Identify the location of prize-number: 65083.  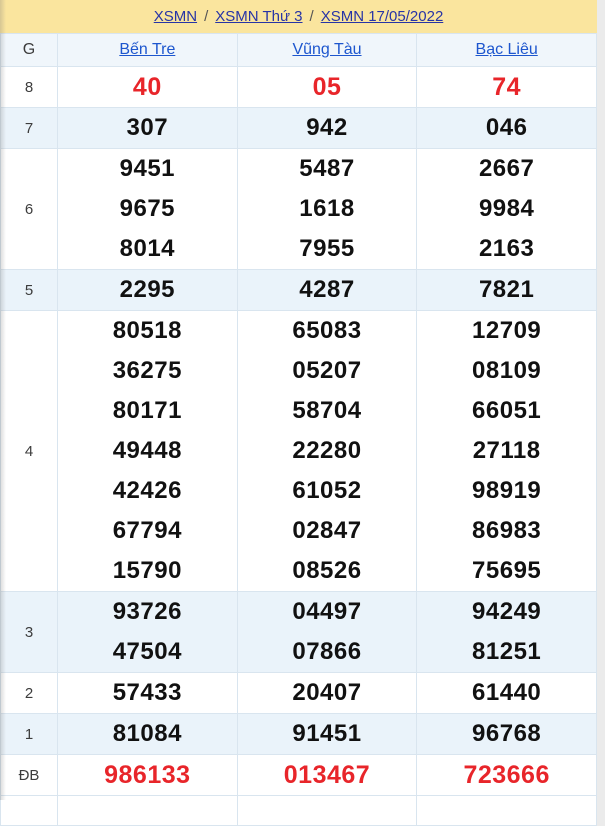
(327, 330).